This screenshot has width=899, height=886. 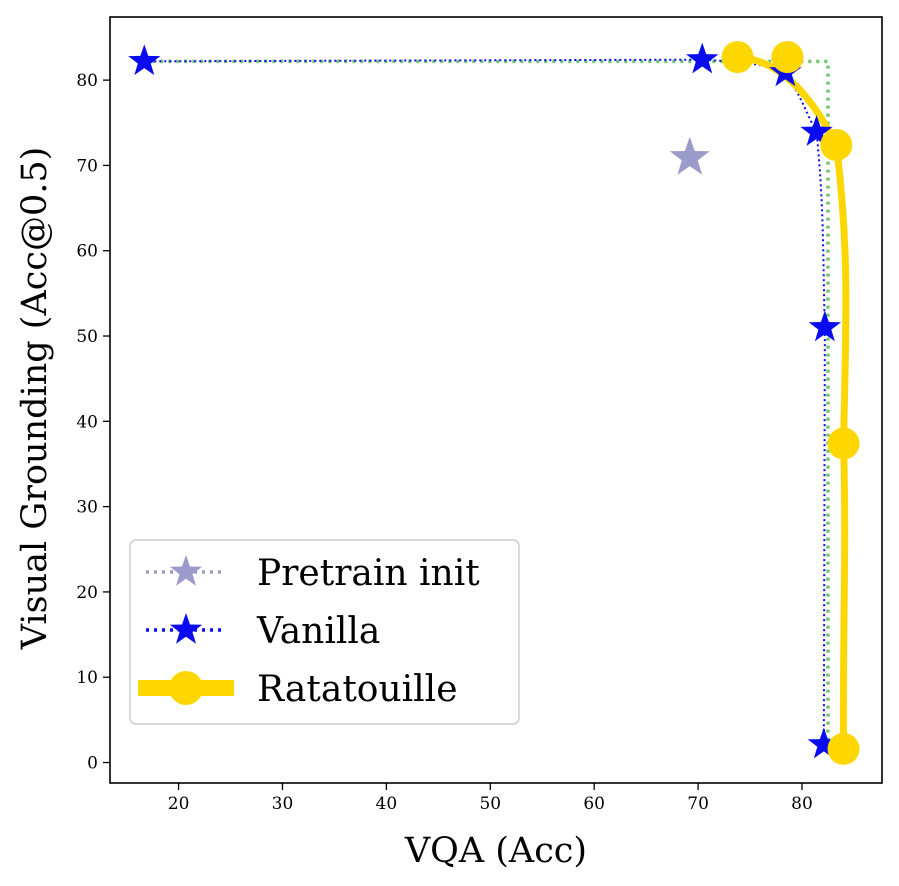 What do you see at coordinates (179, 804) in the screenshot?
I see `x-tick-label: 20` at bounding box center [179, 804].